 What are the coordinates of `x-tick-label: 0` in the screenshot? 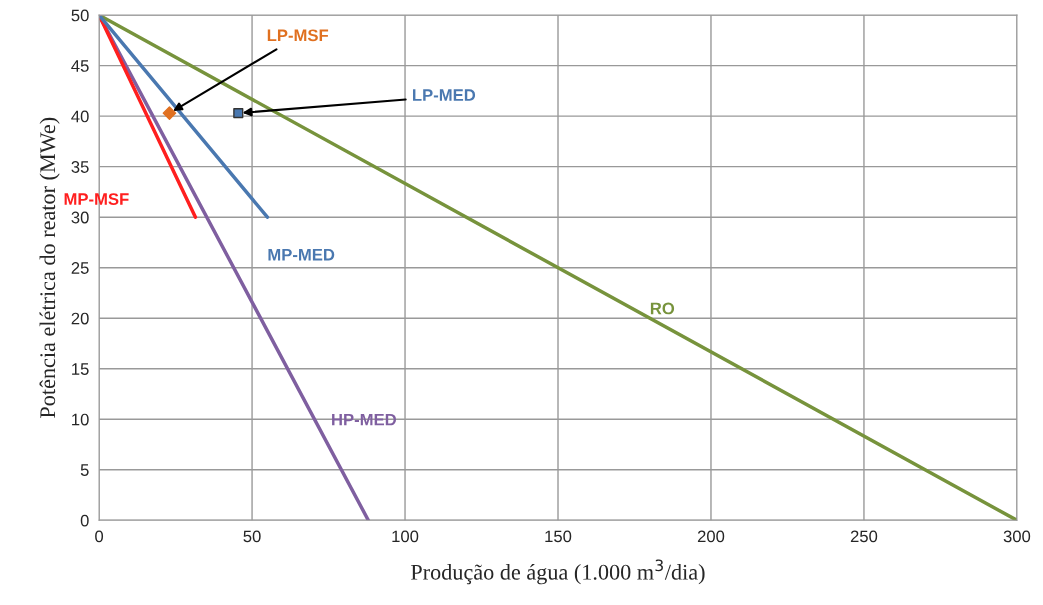 It's located at (99, 536).